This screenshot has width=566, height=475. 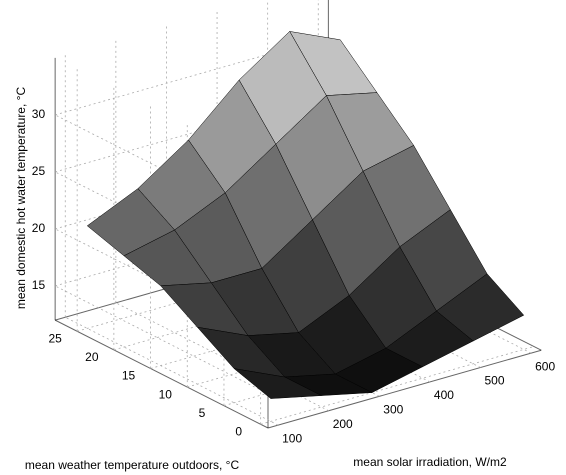 I want to click on z-tick-label: 15, so click(x=39, y=285).